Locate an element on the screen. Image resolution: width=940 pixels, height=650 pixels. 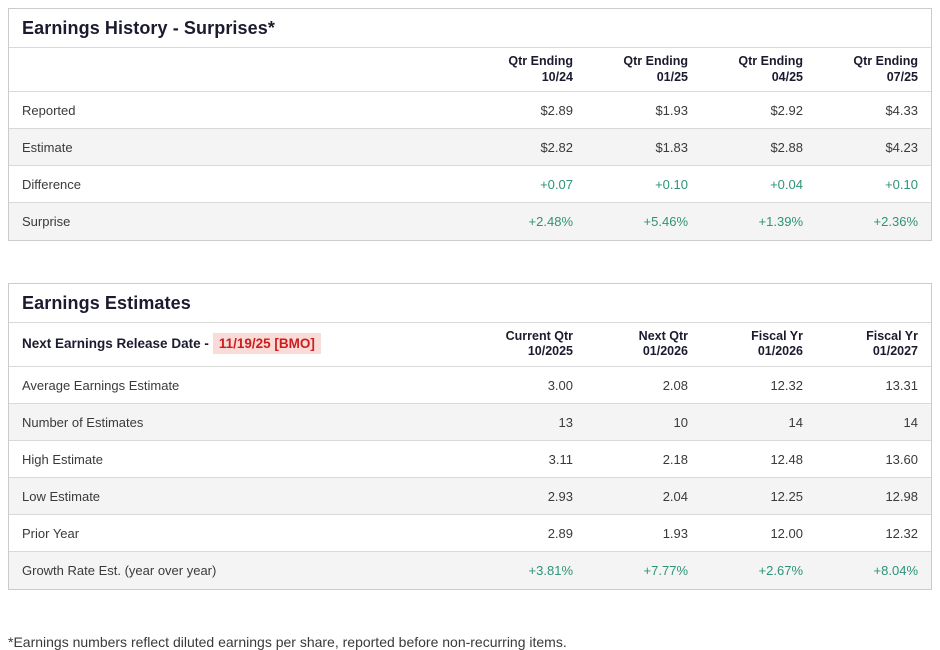
table-row-prior-year: Prior Year 2.89 1.93 12.00 12.32 is located at coordinates (470, 533).